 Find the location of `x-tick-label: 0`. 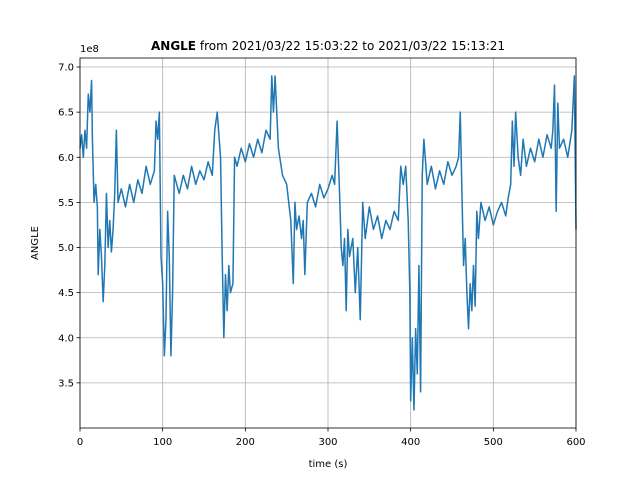

x-tick-label: 0 is located at coordinates (80, 442).